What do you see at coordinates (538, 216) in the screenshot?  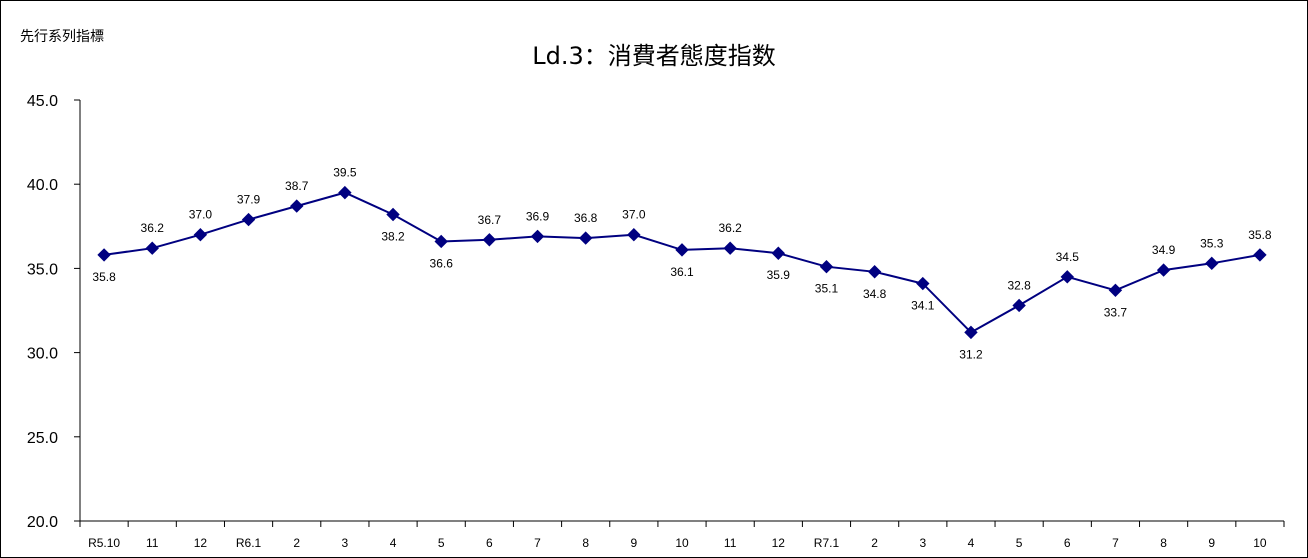 I see `data-label: 36.9` at bounding box center [538, 216].